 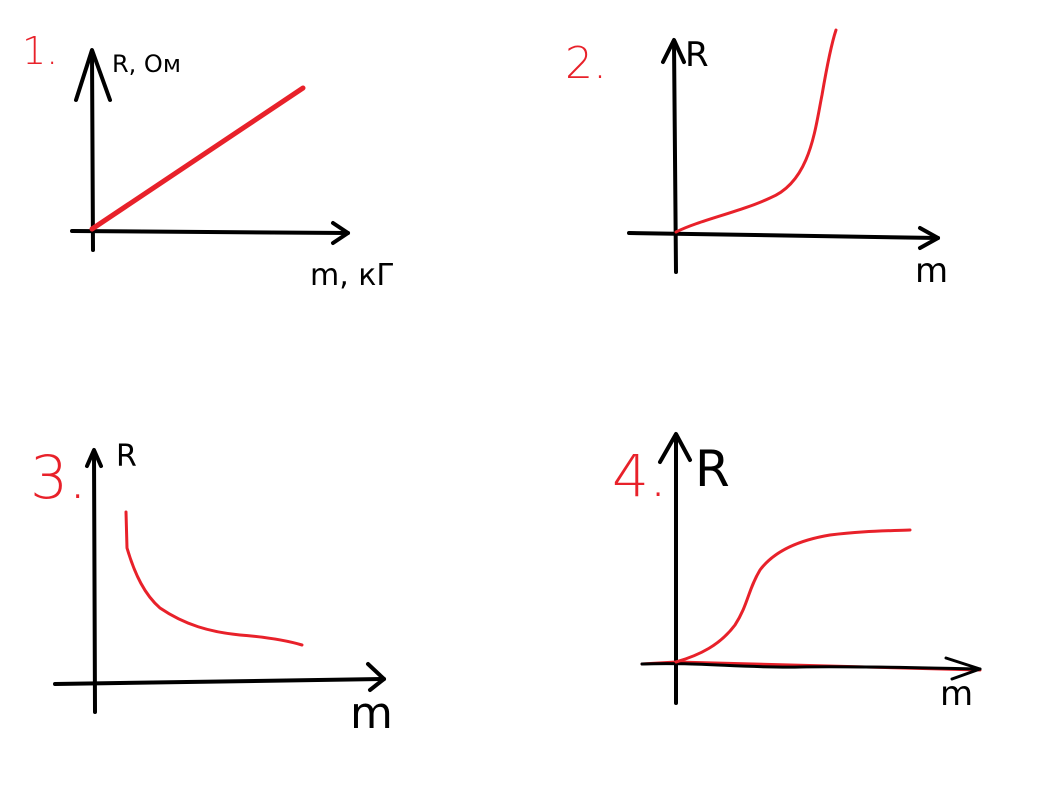 I want to click on graph-2-x-axis, so click(x=783, y=235).